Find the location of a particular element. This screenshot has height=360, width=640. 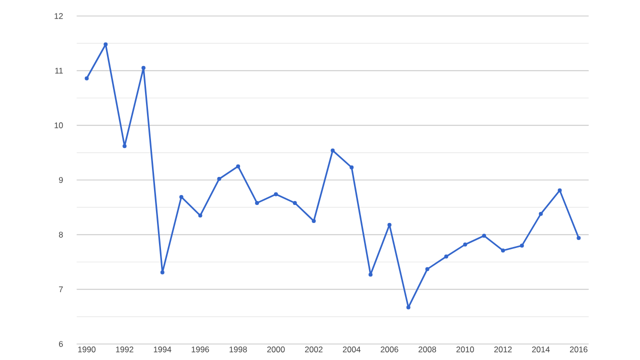

x-tick-label: 2004 is located at coordinates (351, 349).